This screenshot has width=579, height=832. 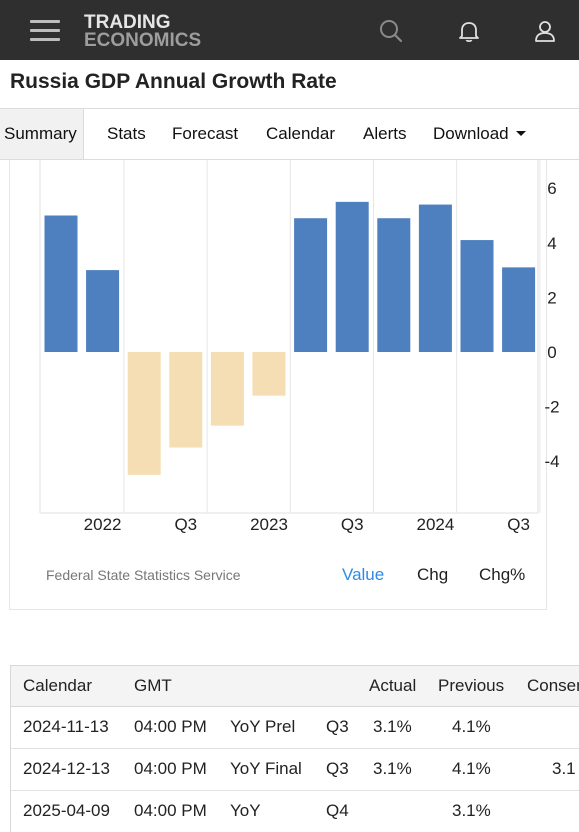 I want to click on bar-2022-q3, so click(x=186, y=400).